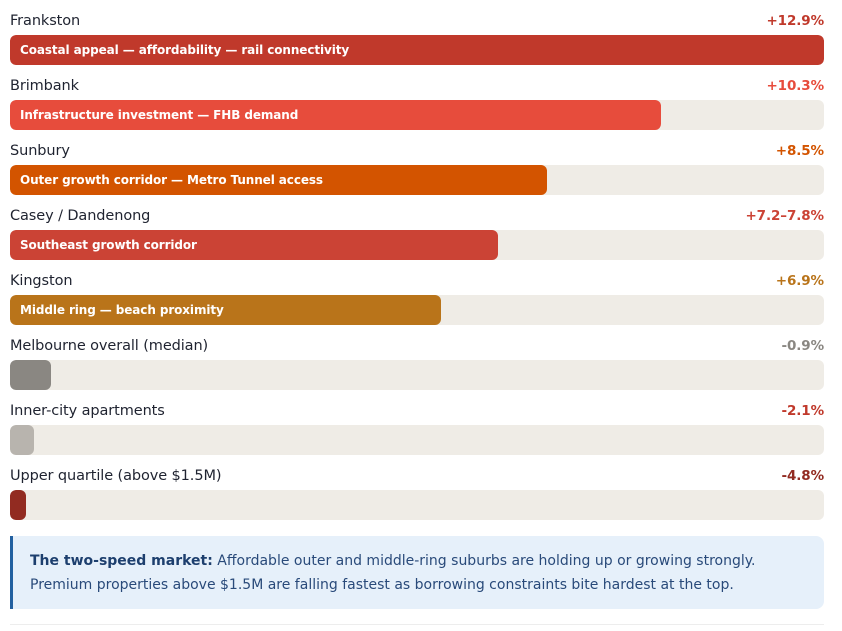  I want to click on bar-row-header: Brimbank +10.3%, so click(417, 86).